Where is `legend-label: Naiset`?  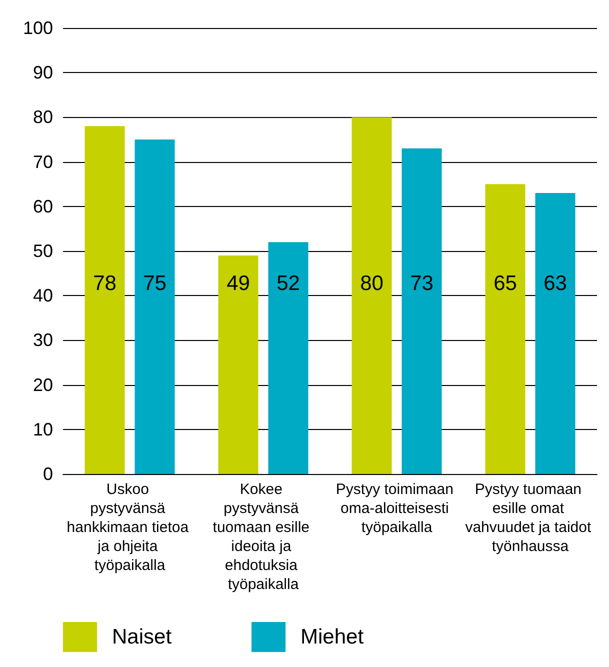 legend-label: Naiset is located at coordinates (142, 637).